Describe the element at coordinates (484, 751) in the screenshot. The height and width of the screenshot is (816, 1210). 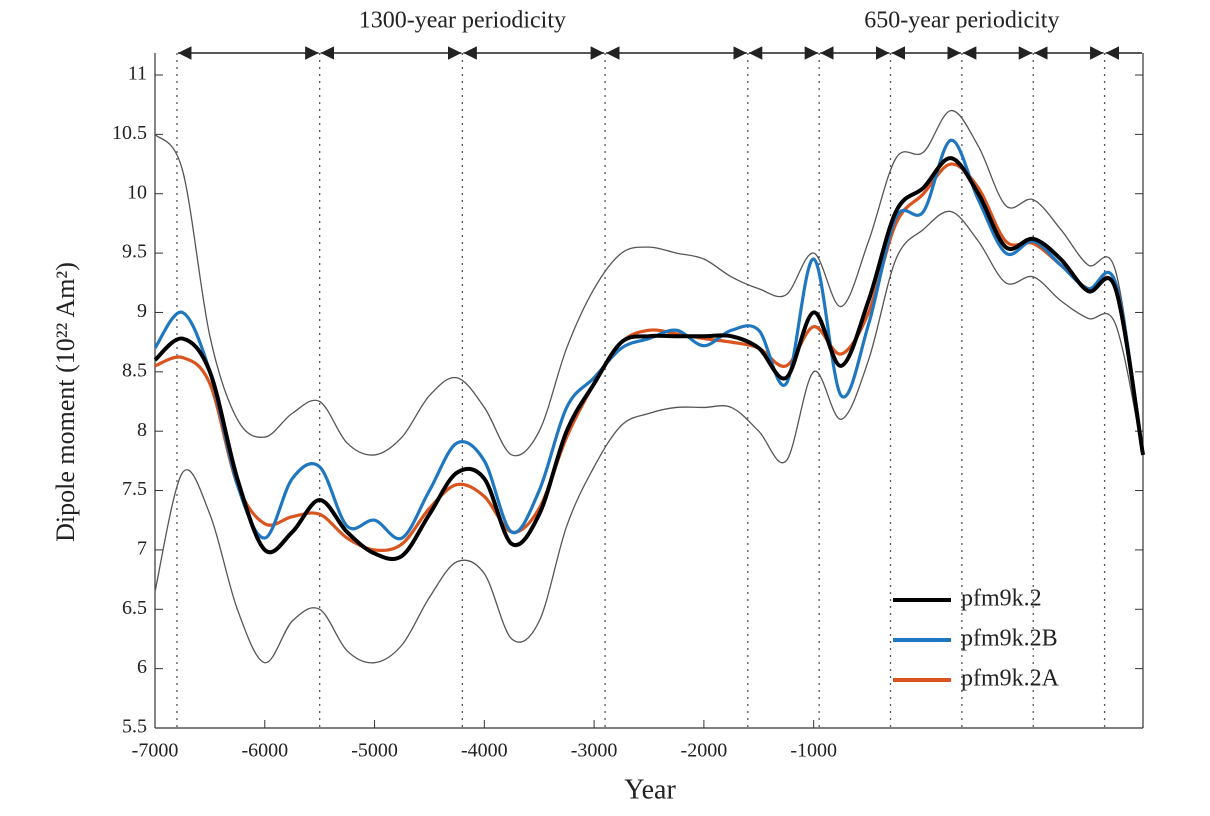
I see `x-tick-label: -4000` at that location.